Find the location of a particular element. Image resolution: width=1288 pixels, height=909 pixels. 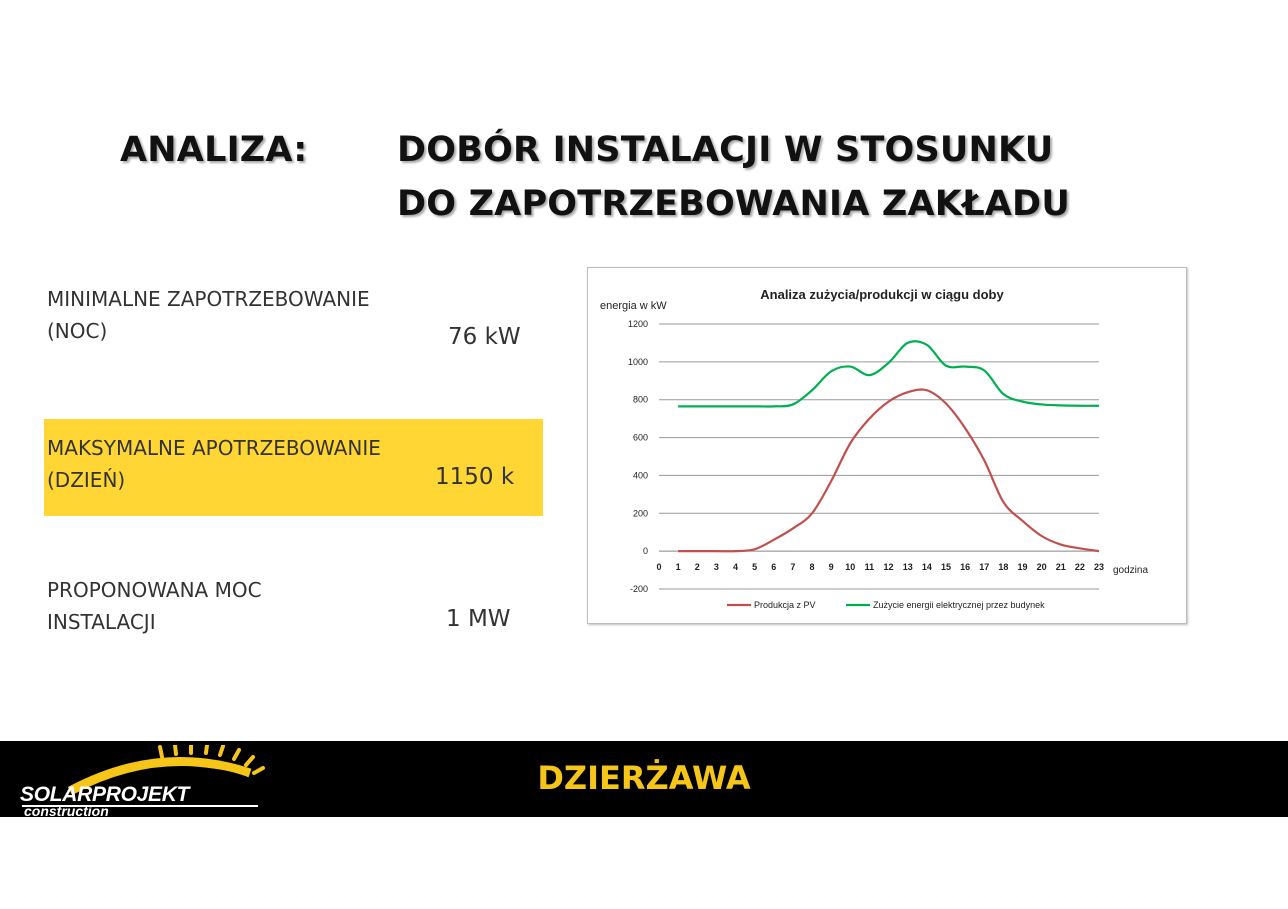

title-line-2: DO ZAPOTRZEBOWANIA ZAKŁADU is located at coordinates (733, 204).